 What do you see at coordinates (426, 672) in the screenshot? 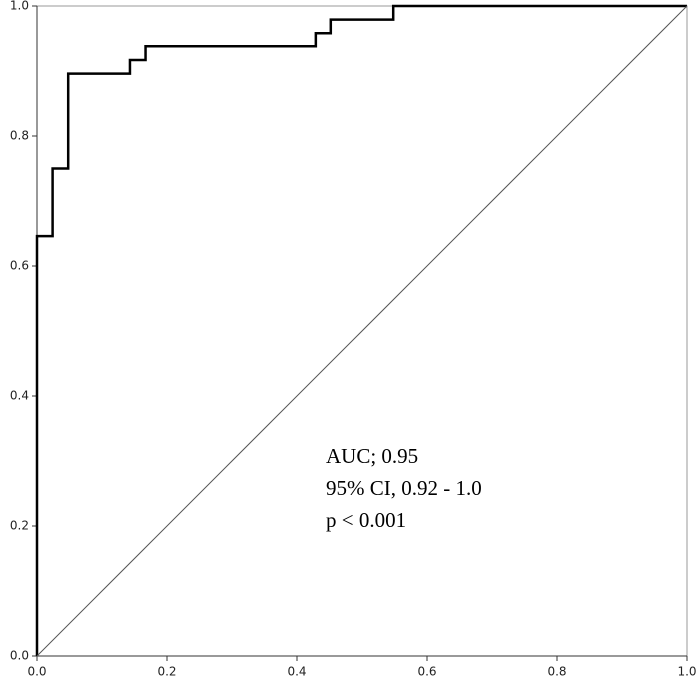
I see `x-tick-label: 0.6` at bounding box center [426, 672].